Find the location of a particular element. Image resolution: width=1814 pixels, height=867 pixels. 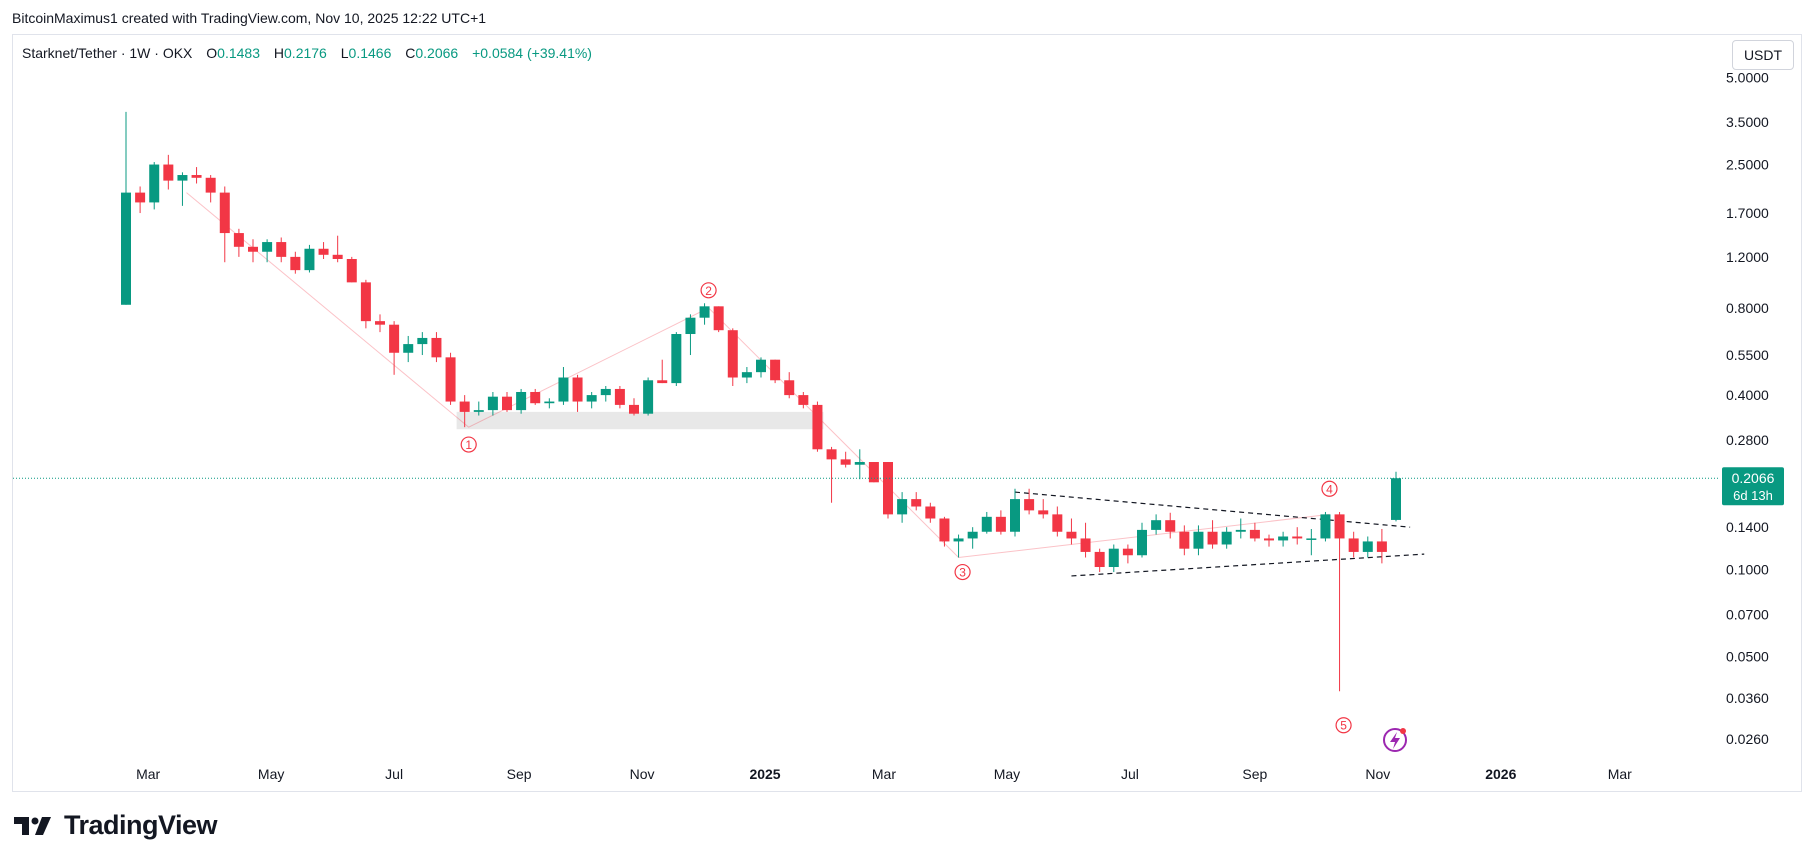

y-tick-label: 3.5000 is located at coordinates (1747, 122).